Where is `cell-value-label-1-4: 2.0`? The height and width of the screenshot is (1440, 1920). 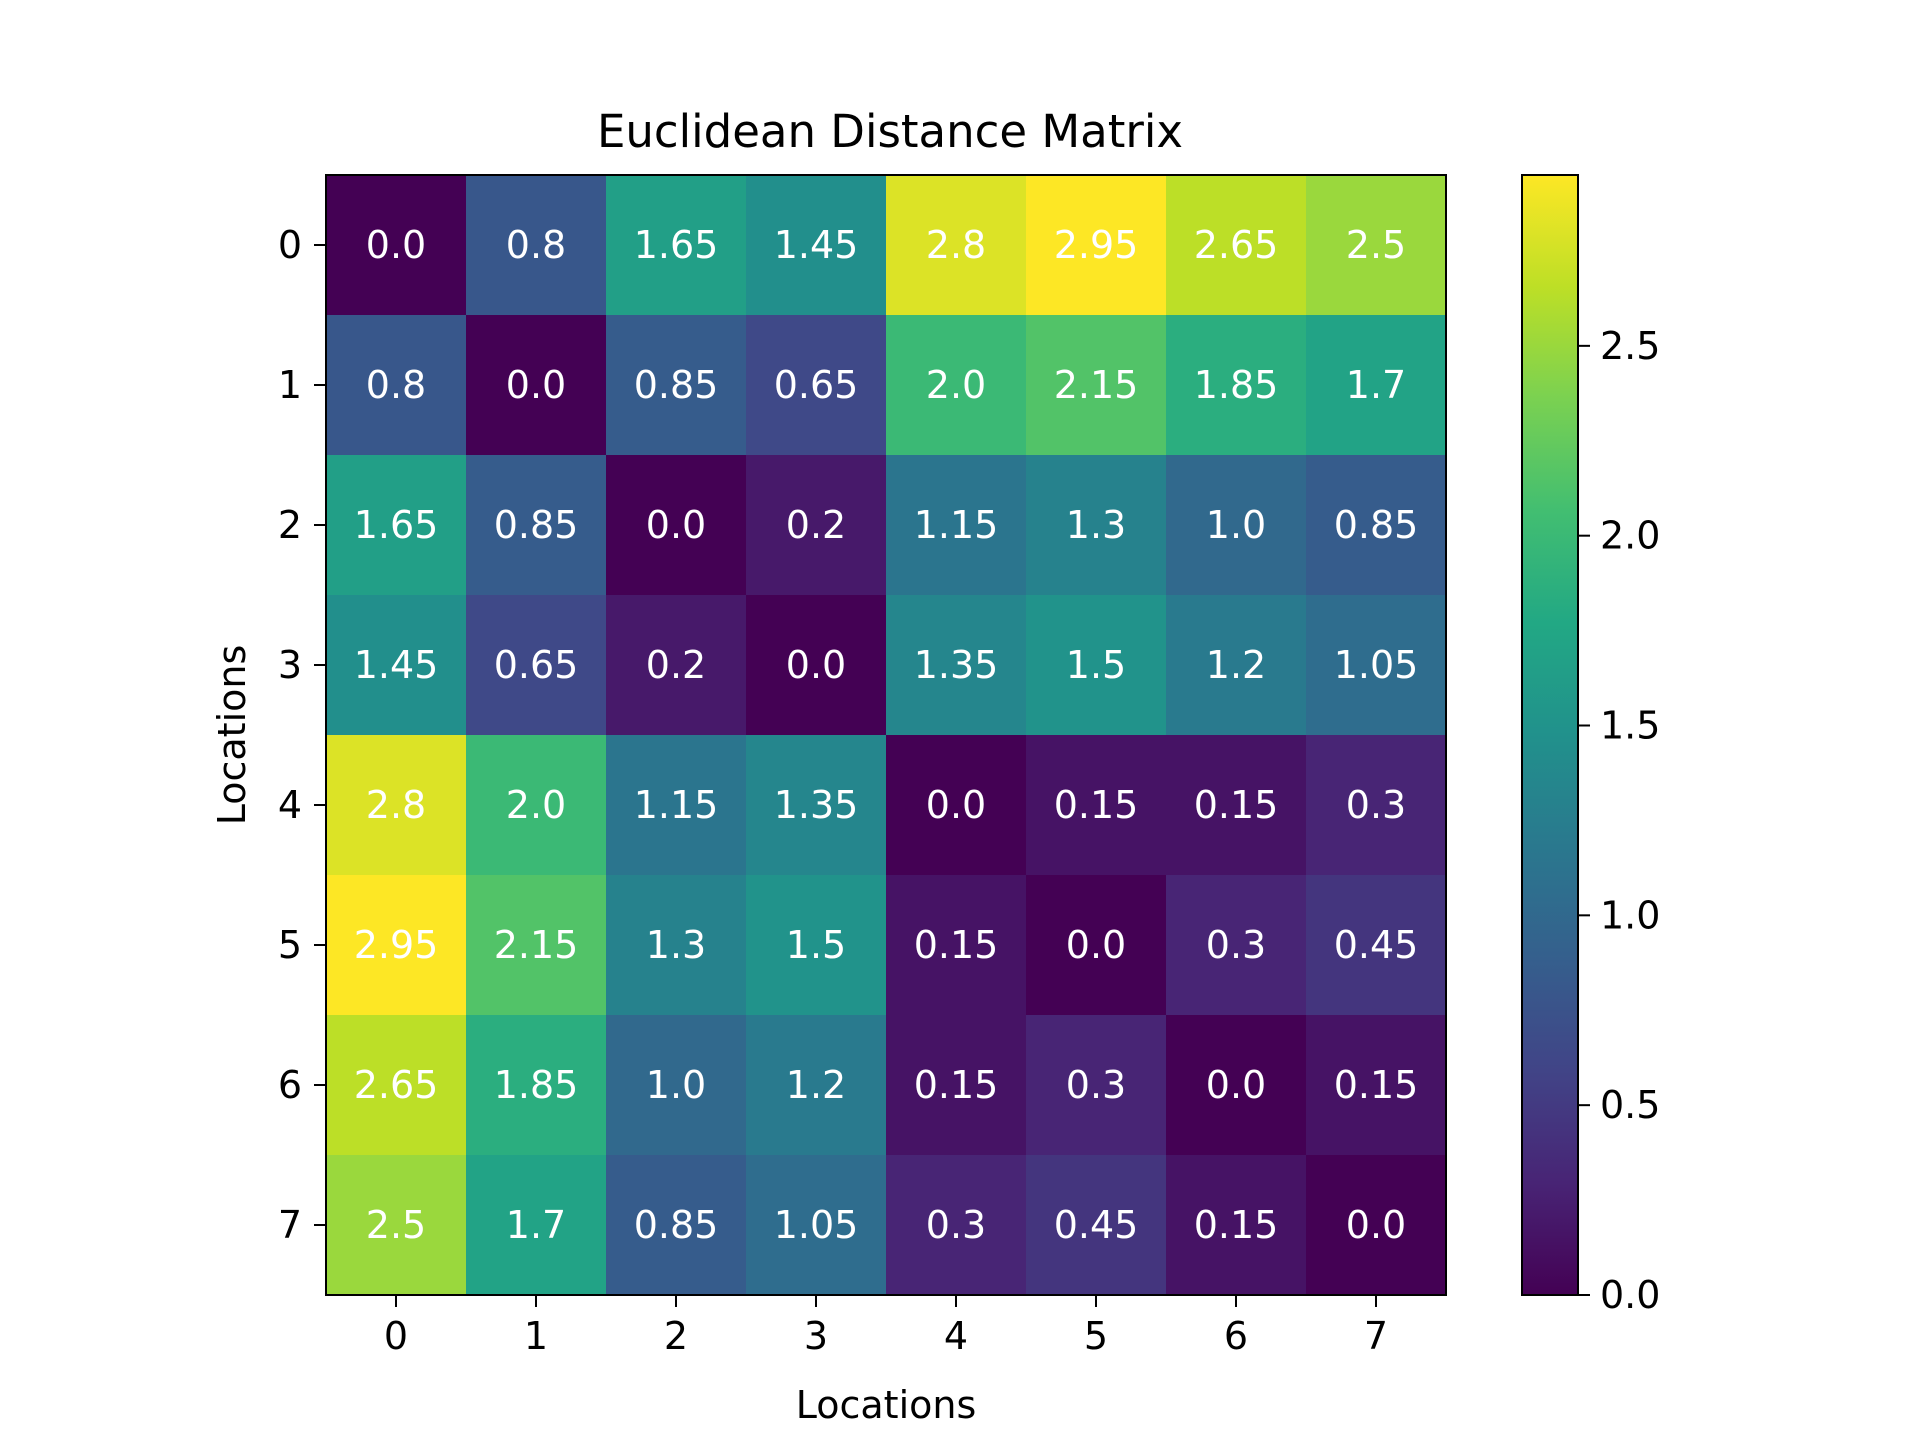 cell-value-label-1-4: 2.0 is located at coordinates (956, 385).